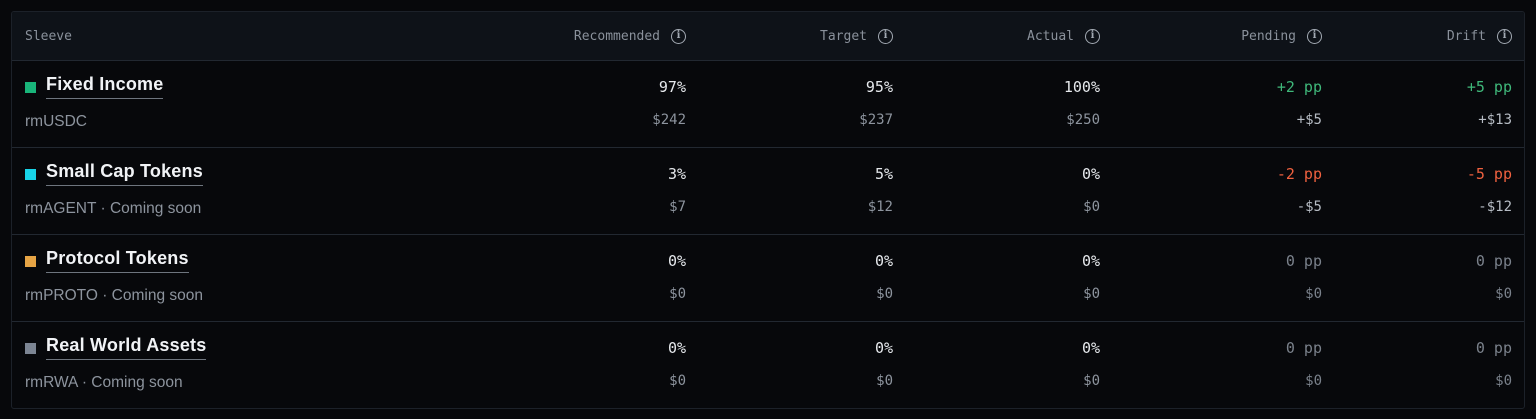  What do you see at coordinates (1309, 207) in the screenshot?
I see `pending-usd: -$5` at bounding box center [1309, 207].